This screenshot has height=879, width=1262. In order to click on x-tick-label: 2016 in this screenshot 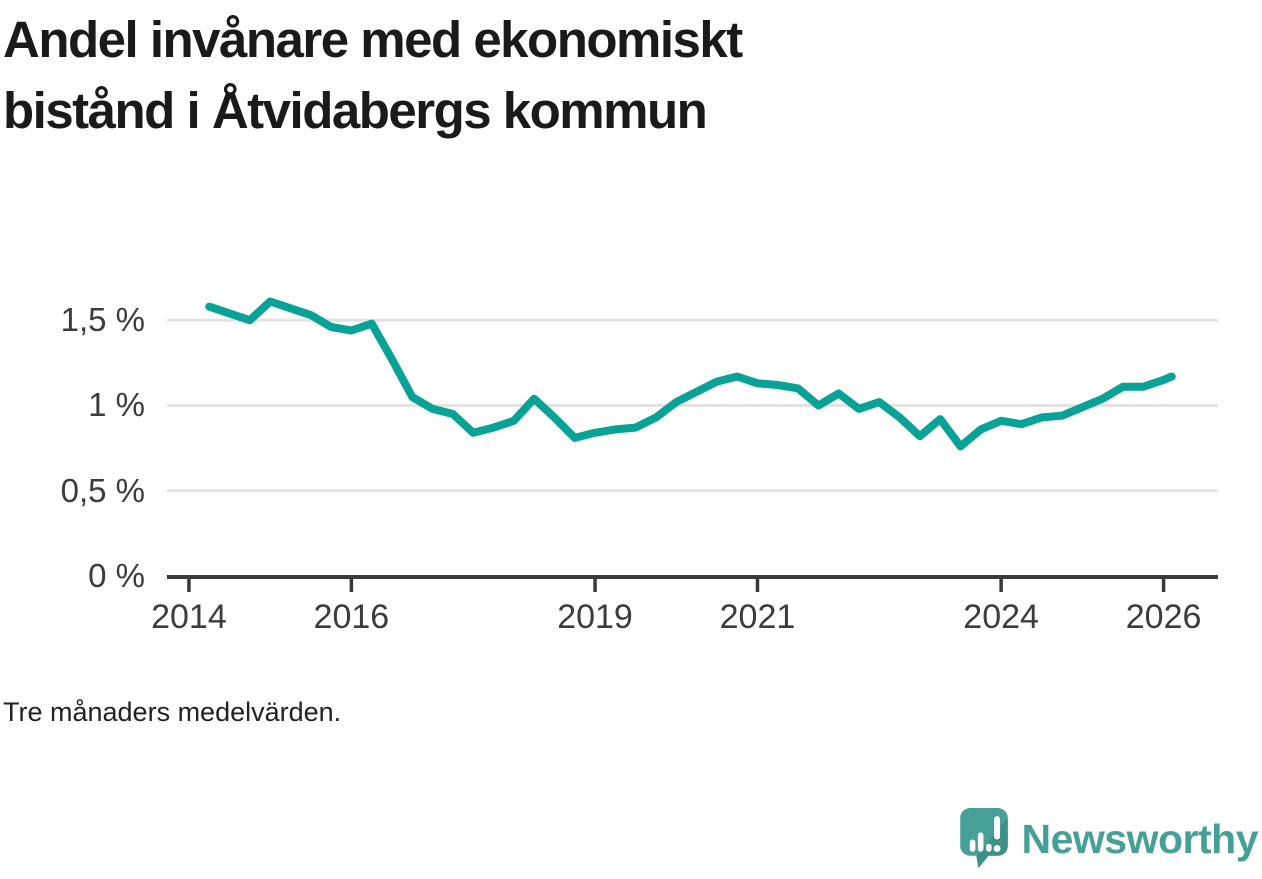, I will do `click(351, 617)`.